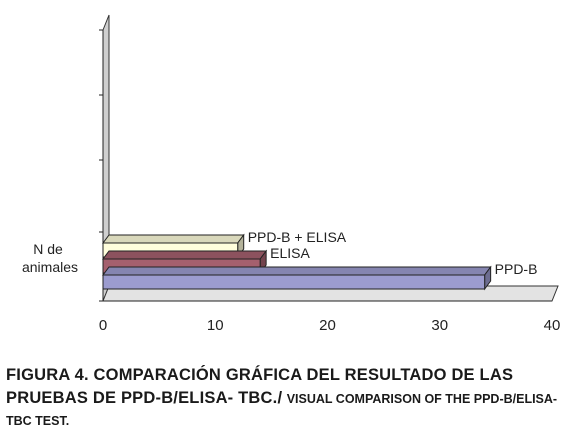  I want to click on x-tick-label: 40, so click(552, 325).